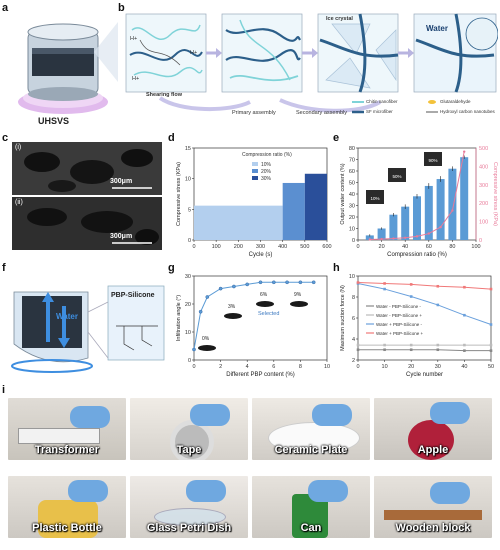  Describe the element at coordinates (171, 268) in the screenshot. I see `panel-label-g: g` at that location.